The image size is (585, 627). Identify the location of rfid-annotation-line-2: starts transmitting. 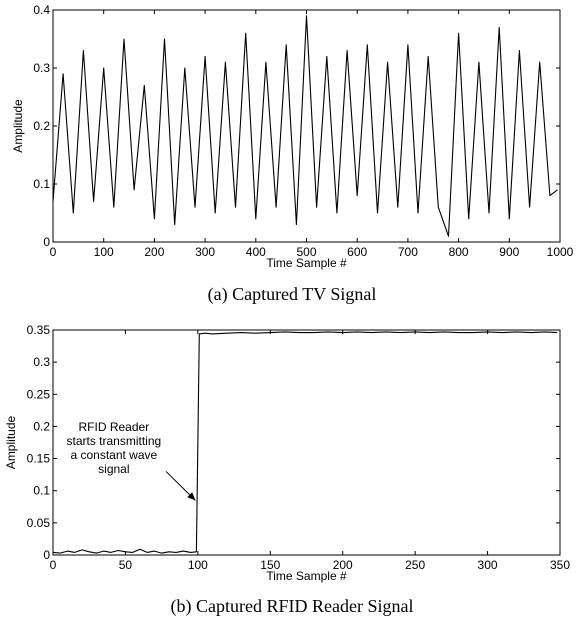
(113, 441).